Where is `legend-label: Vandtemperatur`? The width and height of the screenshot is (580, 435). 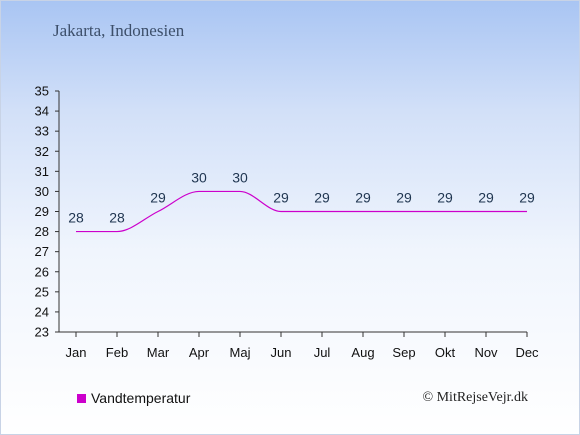
legend-label: Vandtemperatur is located at coordinates (141, 398).